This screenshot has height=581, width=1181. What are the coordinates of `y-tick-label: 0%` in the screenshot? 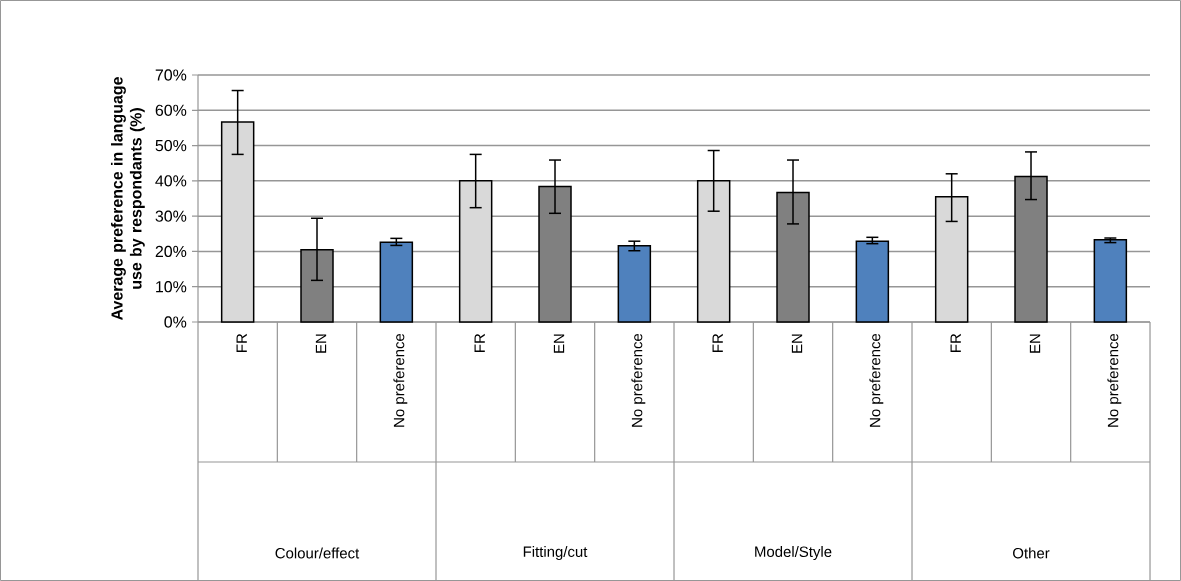 It's located at (175, 322).